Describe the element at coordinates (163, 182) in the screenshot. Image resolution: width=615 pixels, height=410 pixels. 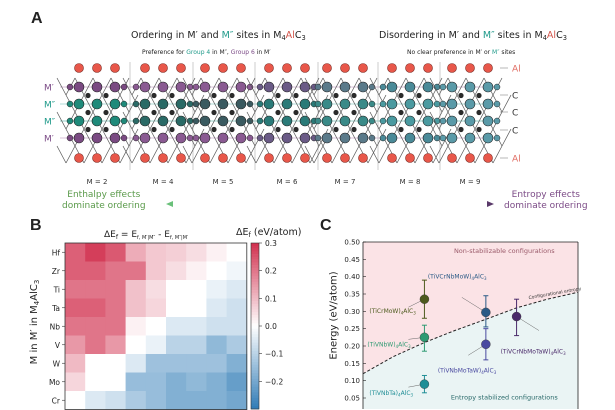
I see `m-count-label: M = 4` at that location.